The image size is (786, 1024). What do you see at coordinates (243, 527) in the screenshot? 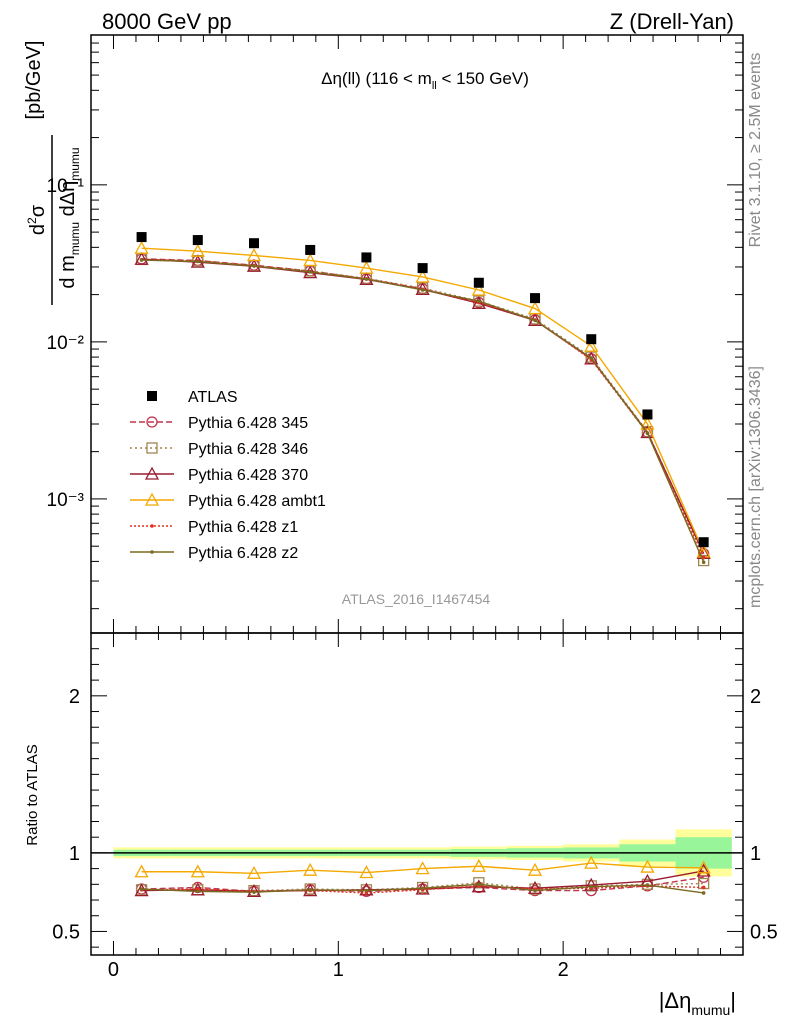
I see `legend-label-4: Pythia 6.428 z1` at bounding box center [243, 527].